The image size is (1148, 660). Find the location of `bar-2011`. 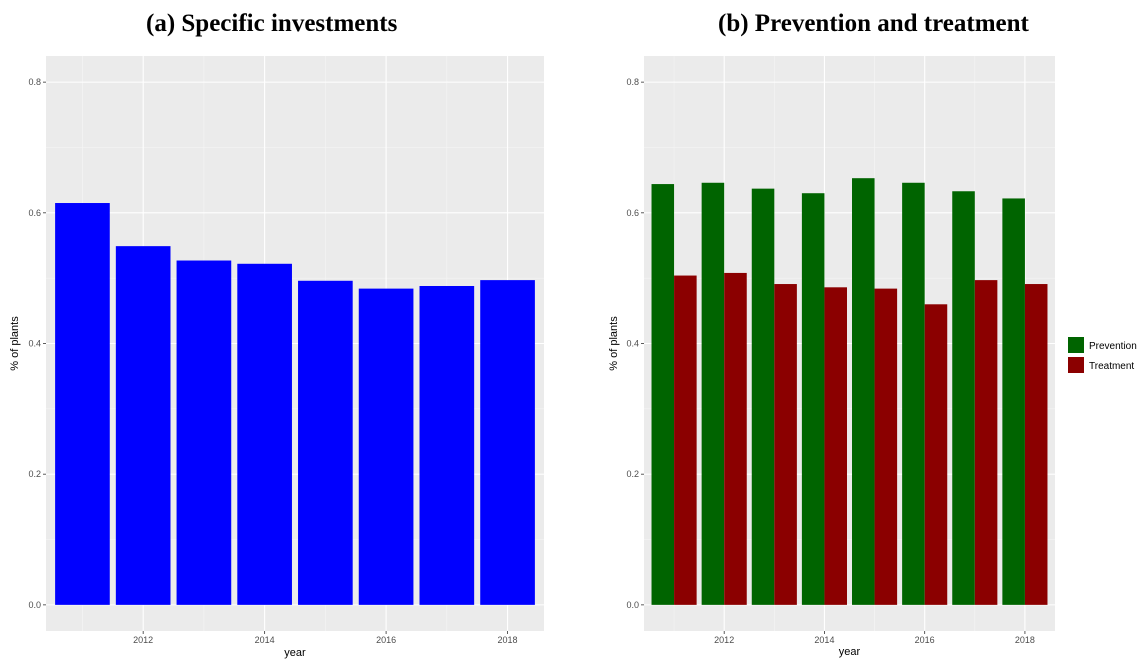

bar-2011 is located at coordinates (82, 404).